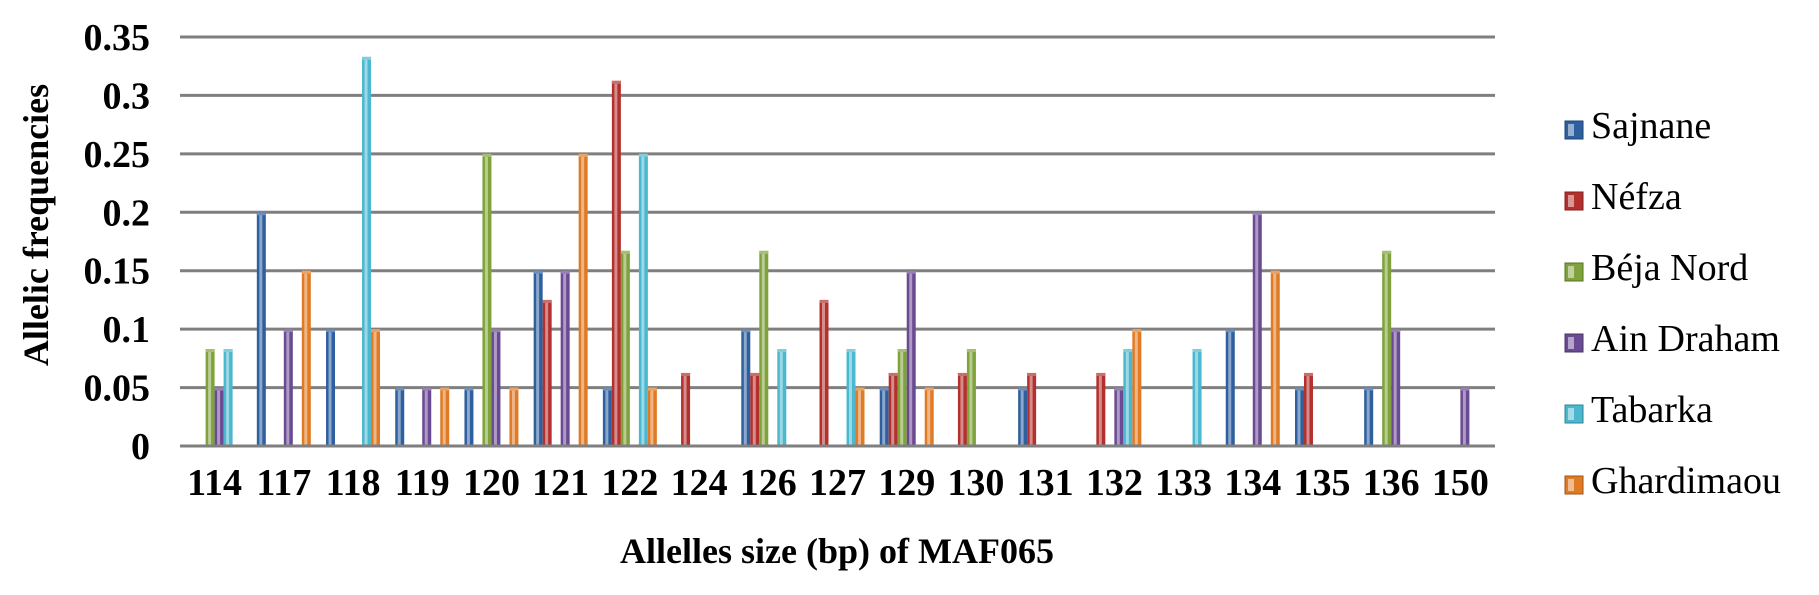 The image size is (1819, 595). I want to click on x-tick-label: 119, so click(422, 483).